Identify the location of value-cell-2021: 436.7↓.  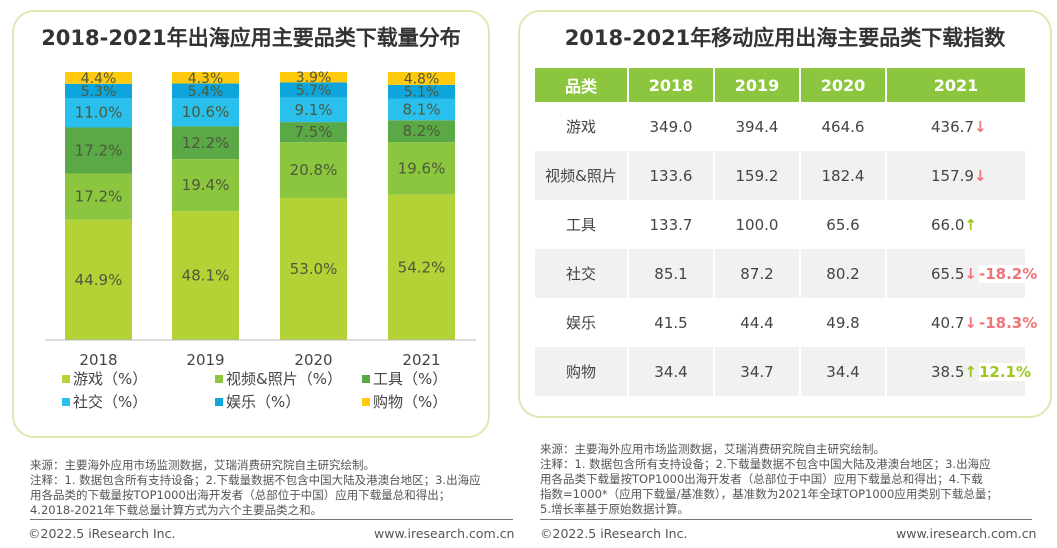
(956, 126).